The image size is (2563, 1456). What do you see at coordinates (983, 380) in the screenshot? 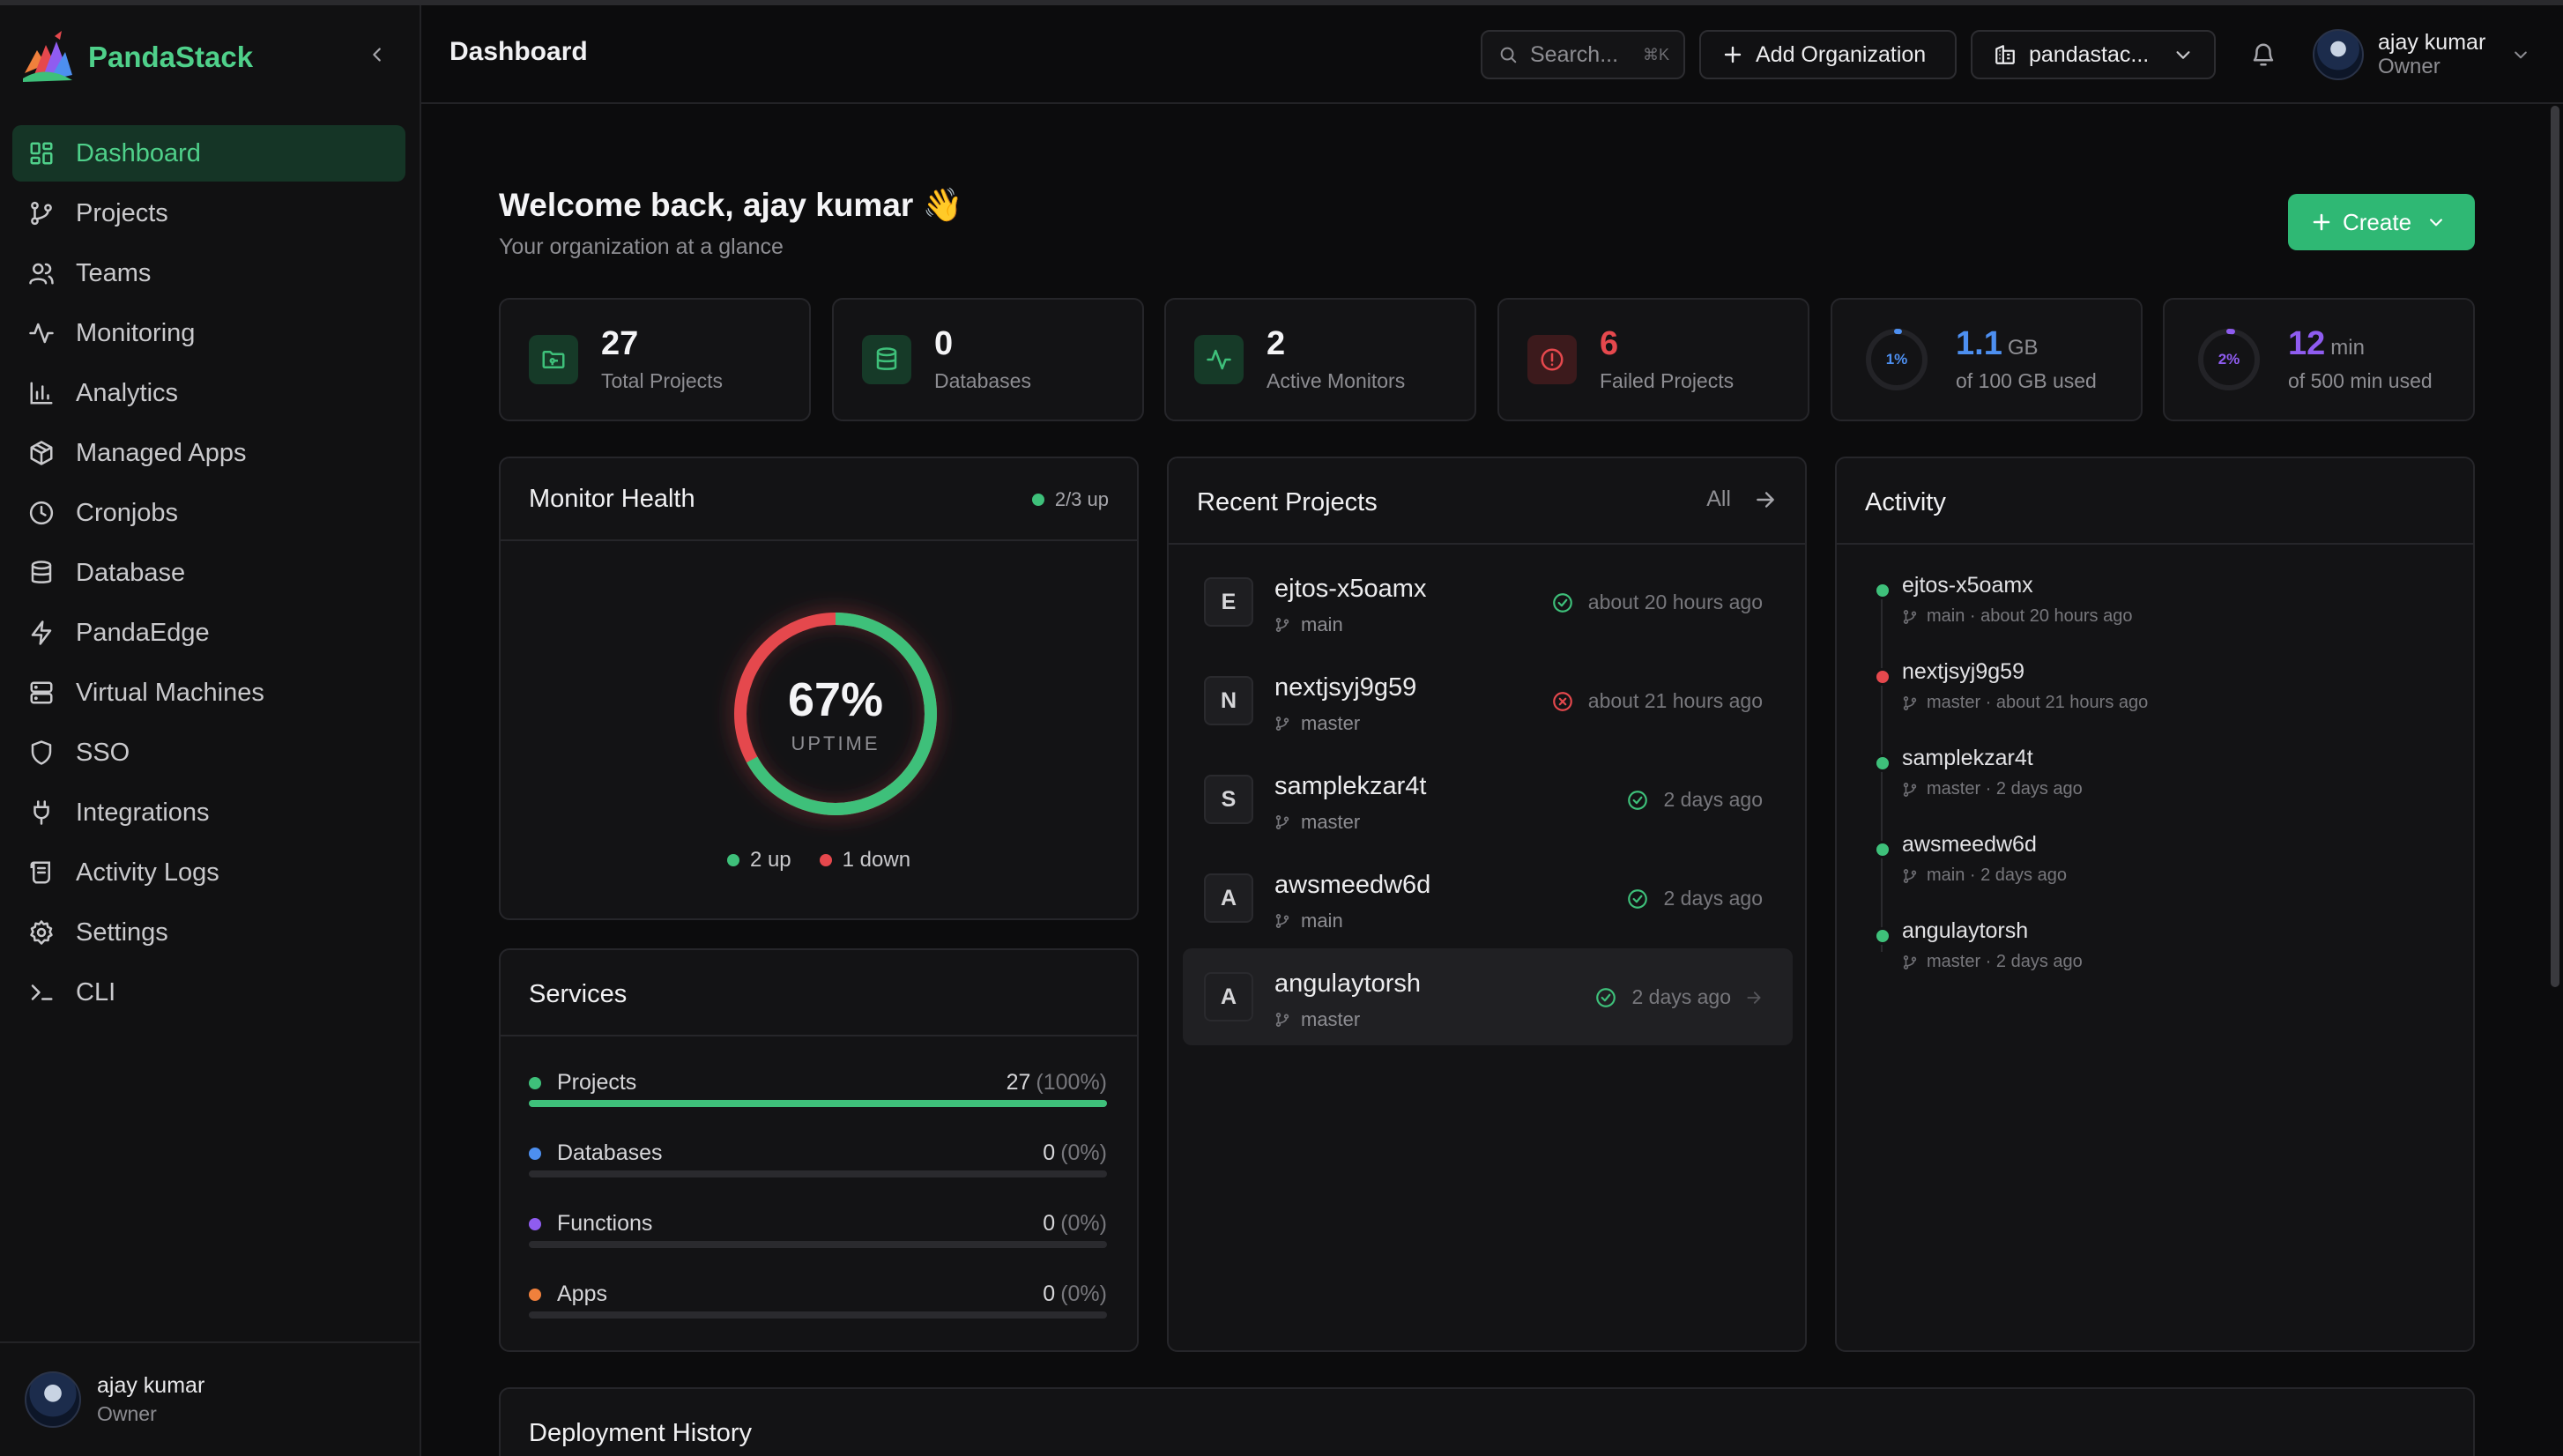
I see `stat-label: Databases` at bounding box center [983, 380].